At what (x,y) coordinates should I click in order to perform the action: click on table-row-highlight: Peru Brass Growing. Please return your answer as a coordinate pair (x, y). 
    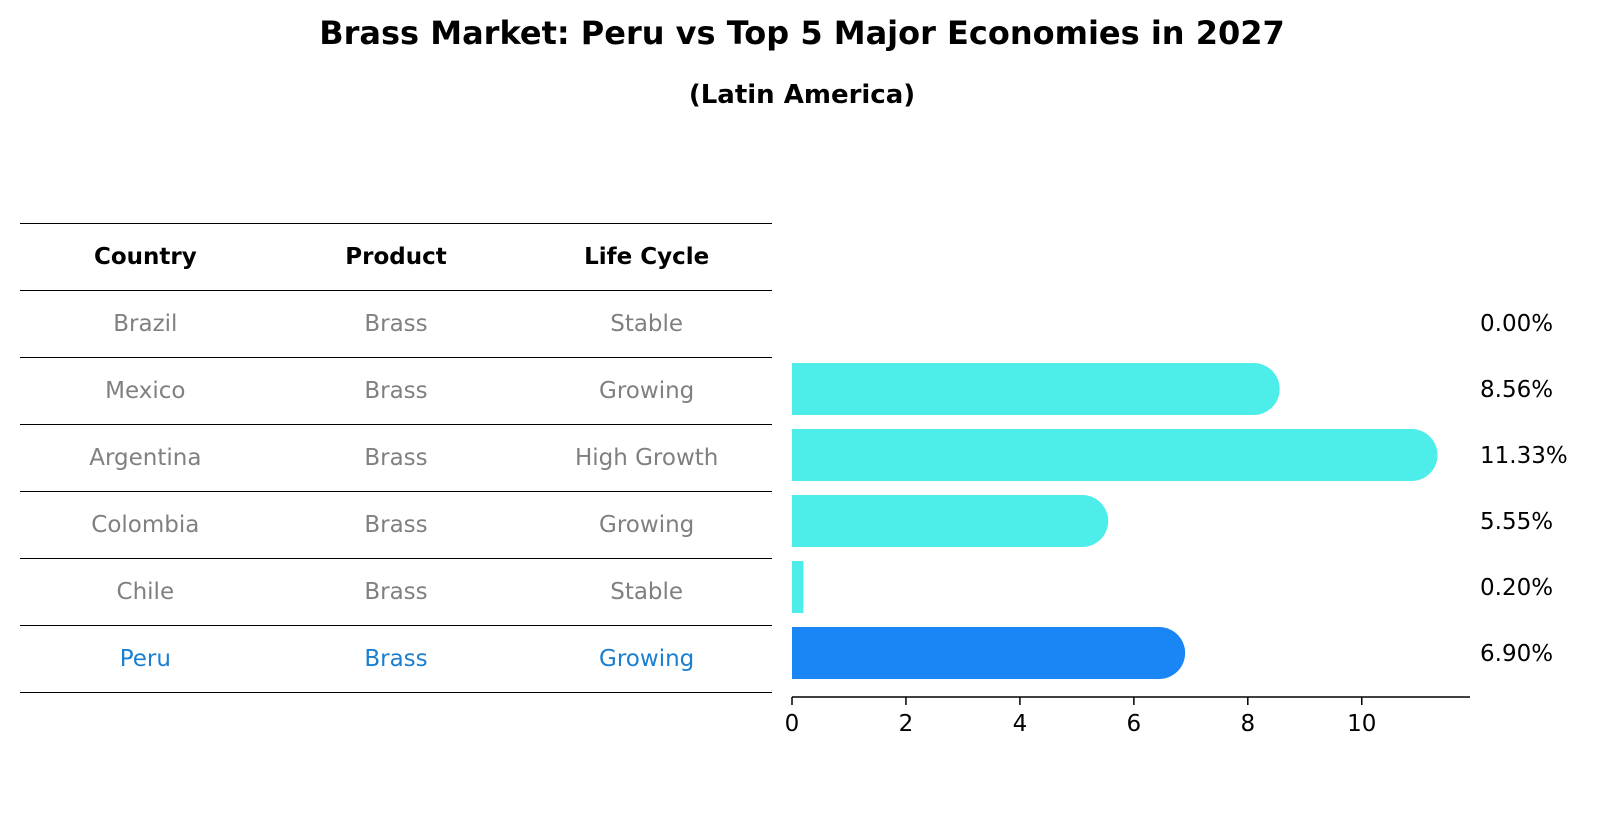
    Looking at the image, I should click on (396, 659).